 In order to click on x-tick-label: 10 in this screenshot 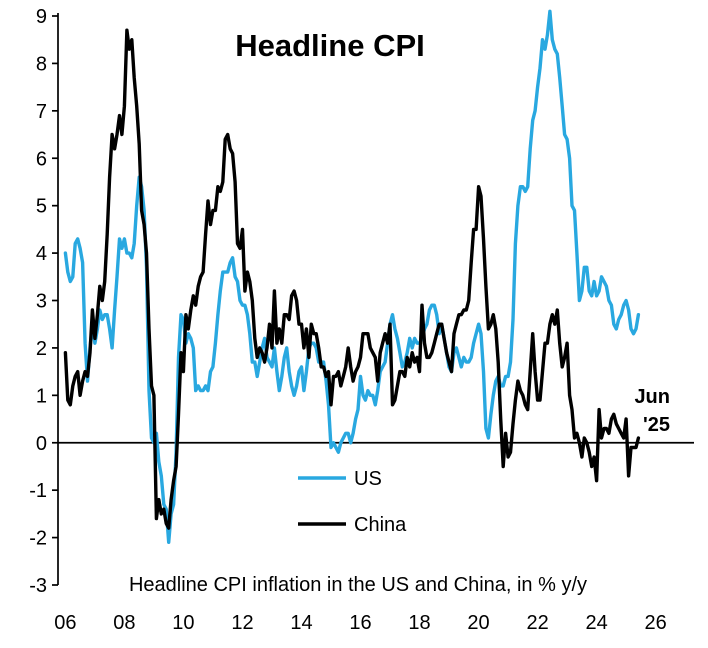, I will do `click(183, 623)`.